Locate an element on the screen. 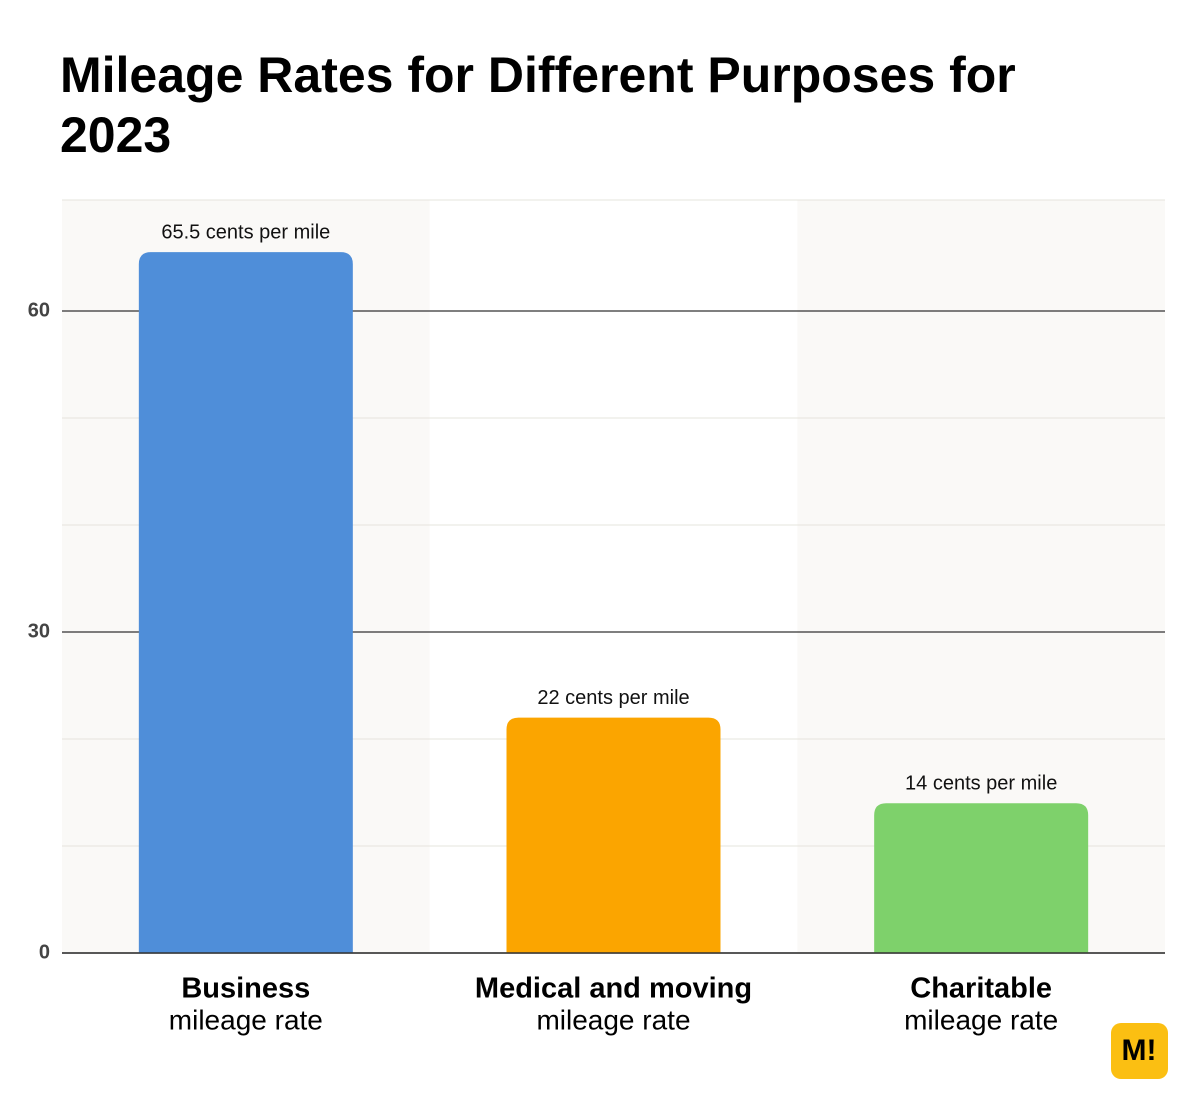 Image resolution: width=1200 pixels, height=1105 pixels. y-tick-label: 0 is located at coordinates (44, 952).